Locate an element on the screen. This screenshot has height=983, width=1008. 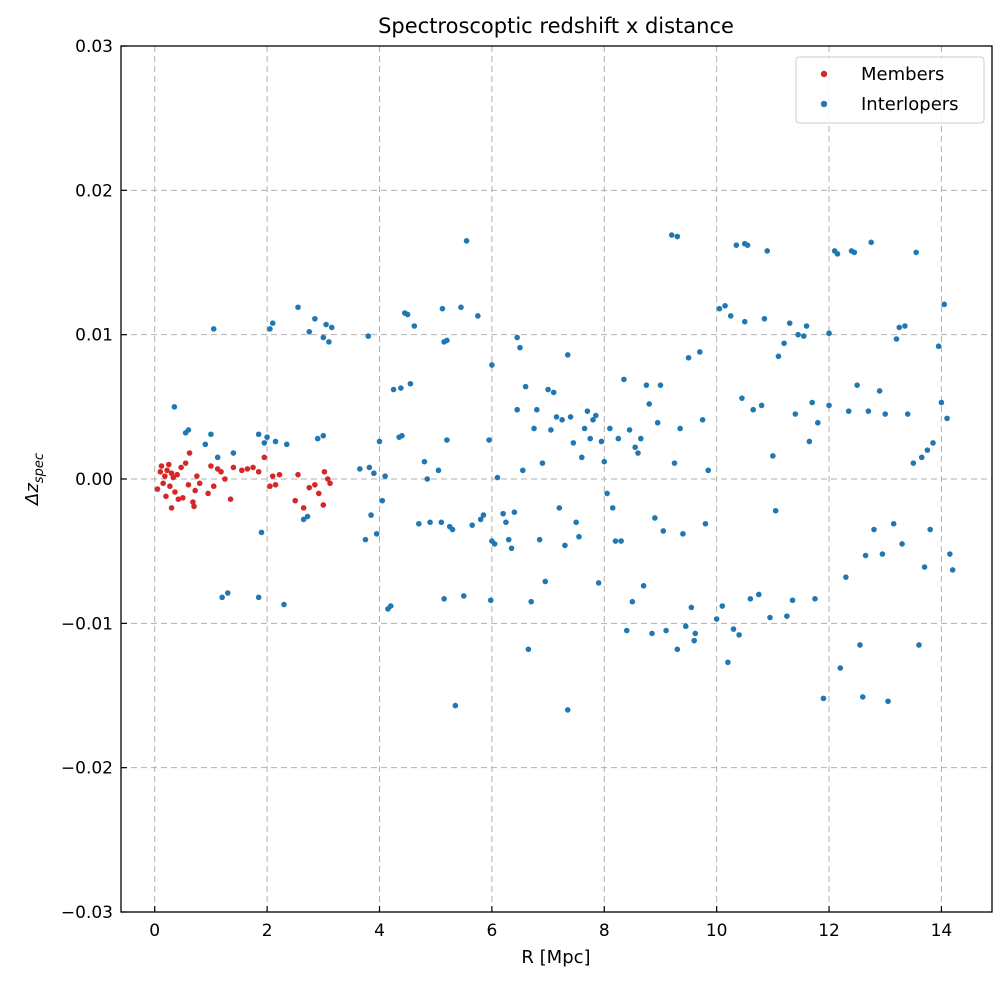
y-tick-label: −0.01 is located at coordinates (87, 624).